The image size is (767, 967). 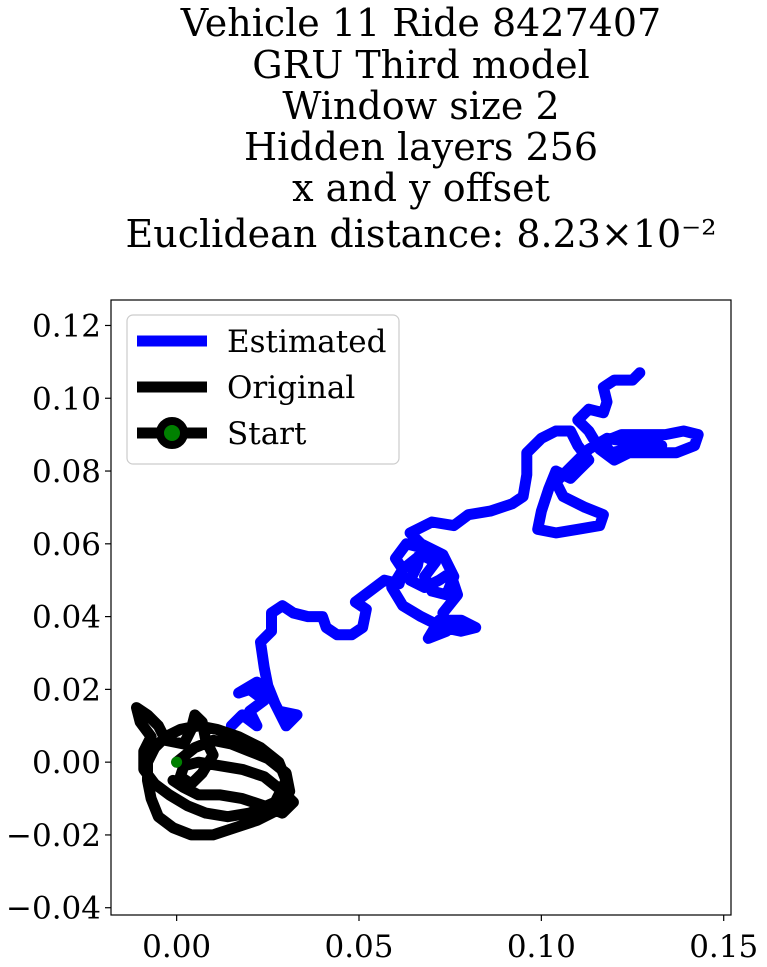 What do you see at coordinates (53, 909) in the screenshot?
I see `y-tick-label: −0.04` at bounding box center [53, 909].